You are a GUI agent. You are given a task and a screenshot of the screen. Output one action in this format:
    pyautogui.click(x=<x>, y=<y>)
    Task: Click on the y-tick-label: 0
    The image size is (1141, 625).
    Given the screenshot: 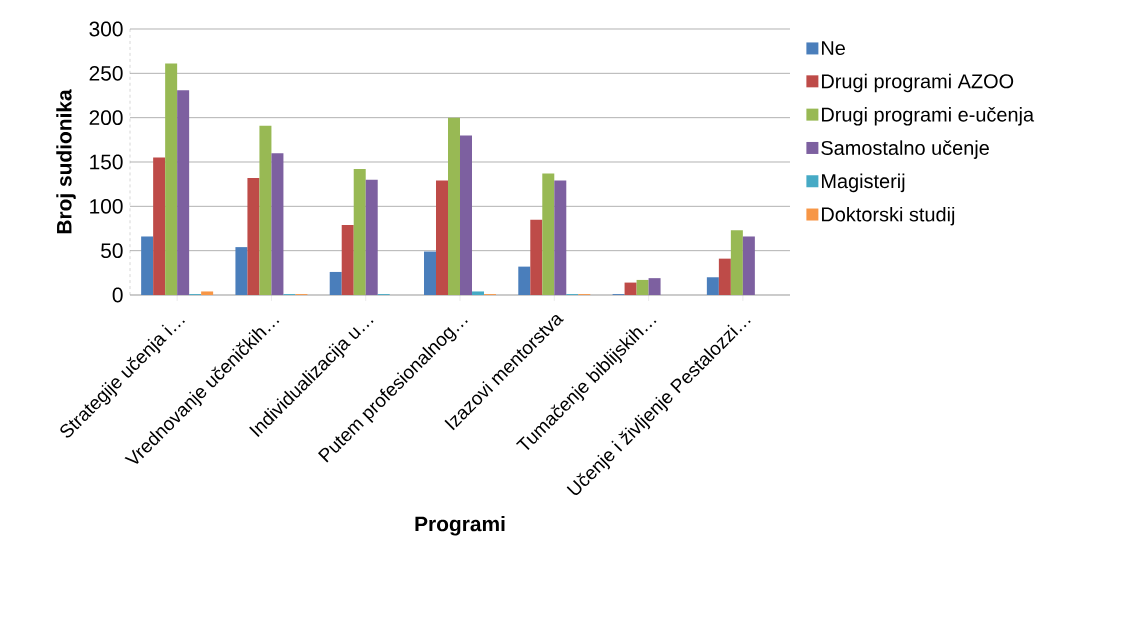 What is the action you would take?
    pyautogui.click(x=117, y=295)
    